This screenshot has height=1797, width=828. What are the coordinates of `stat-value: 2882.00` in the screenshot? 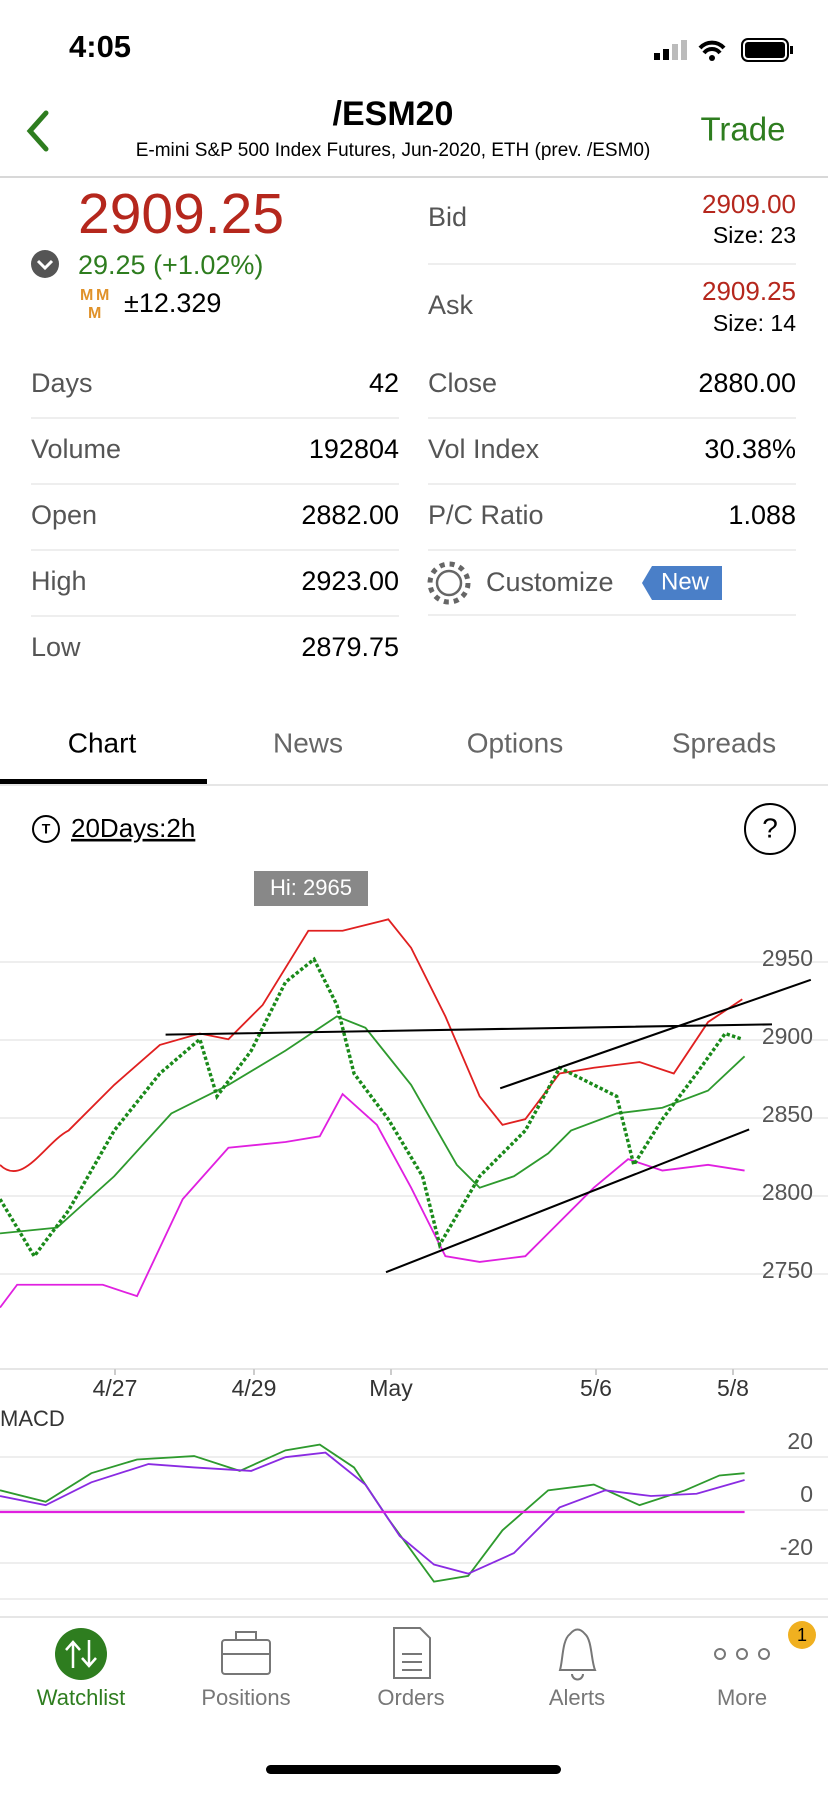 It's located at (350, 515).